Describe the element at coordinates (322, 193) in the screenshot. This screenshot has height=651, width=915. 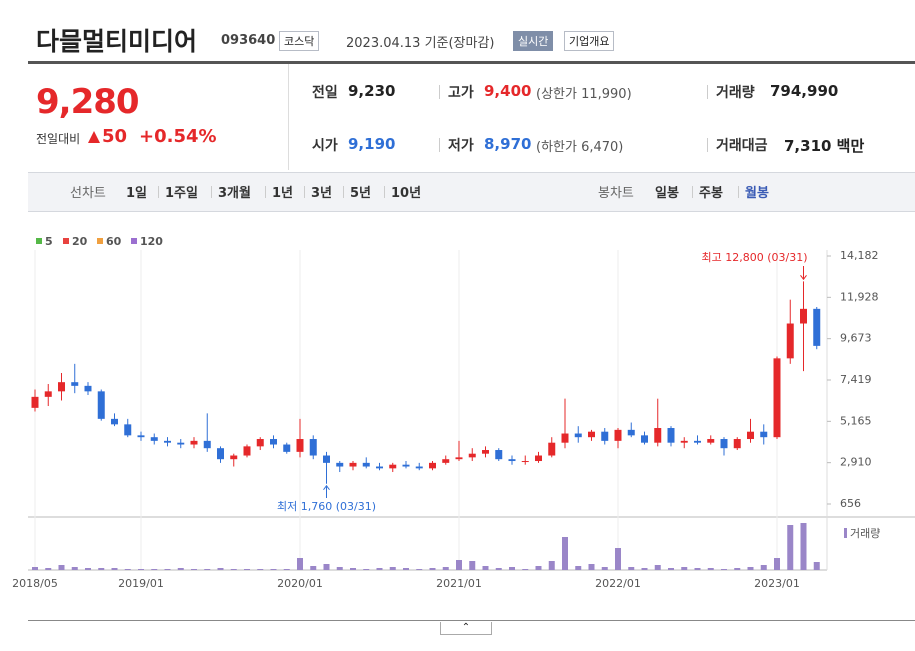
I see `period-button: 3년` at that location.